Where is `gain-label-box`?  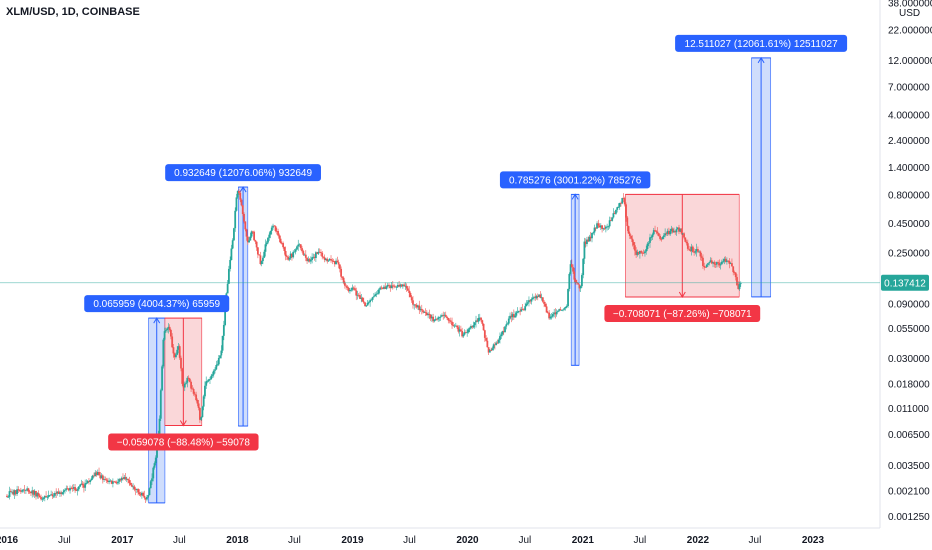
gain-label-box is located at coordinates (157, 304).